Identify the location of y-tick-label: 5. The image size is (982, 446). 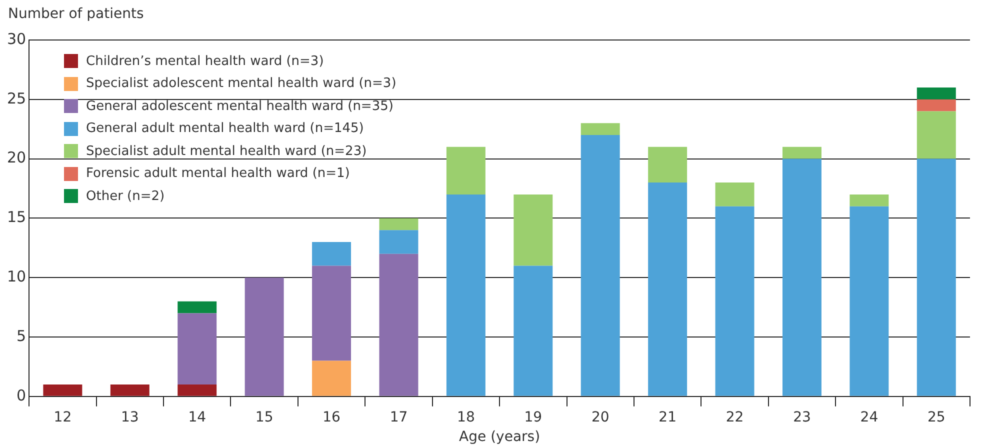
(21, 335).